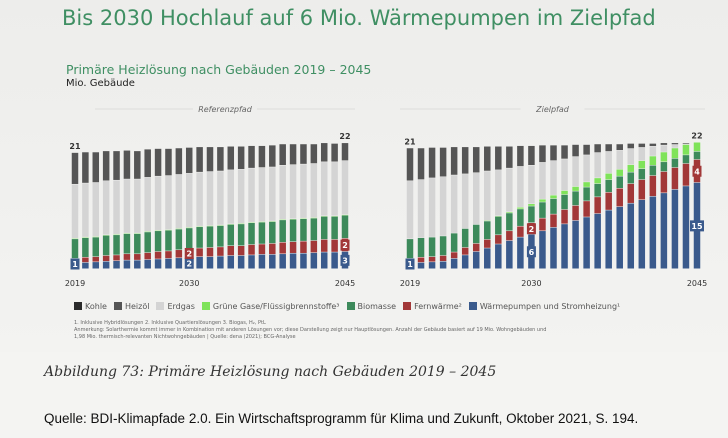 Image resolution: width=728 pixels, height=438 pixels. Describe the element at coordinates (131, 306) in the screenshot. I see `legend-item: Heizöl` at that location.